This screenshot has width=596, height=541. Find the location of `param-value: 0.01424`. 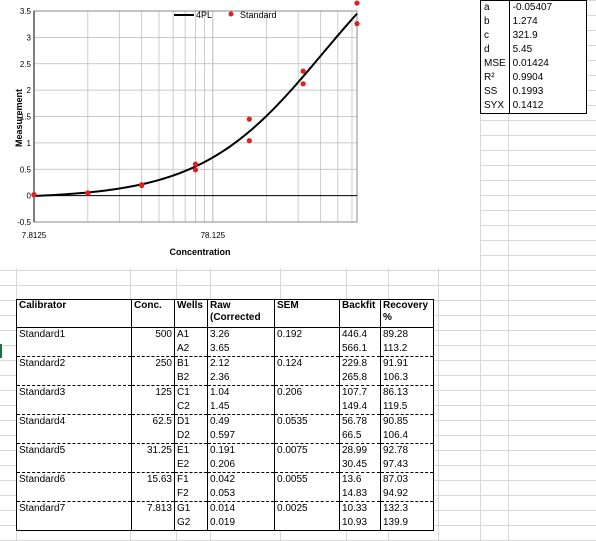

param-value: 0.01424 is located at coordinates (547, 64).